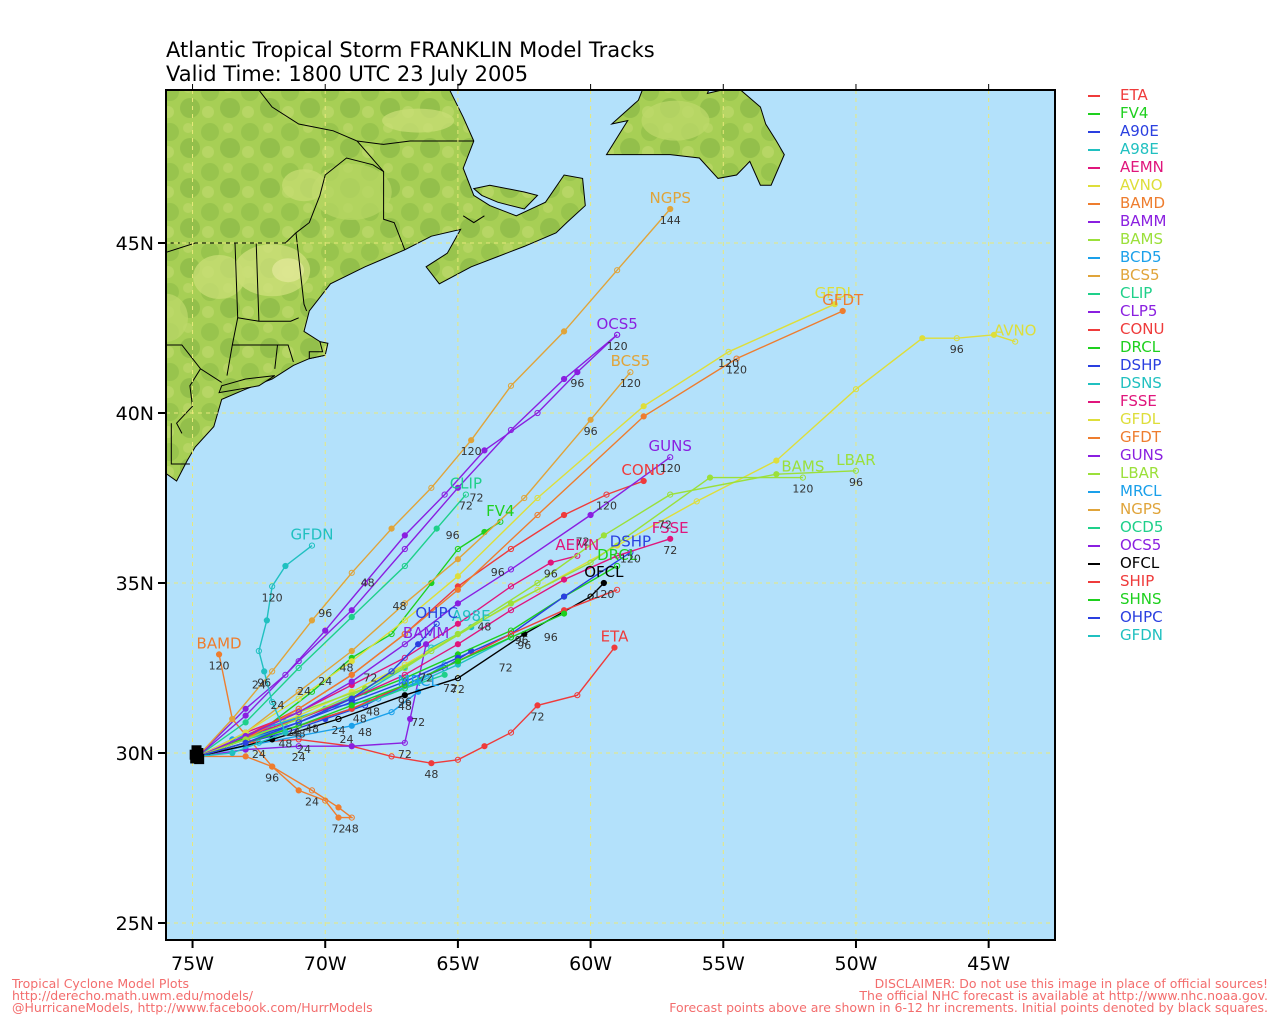 The image size is (1280, 1024). I want to click on track-conu, so click(420, 619).